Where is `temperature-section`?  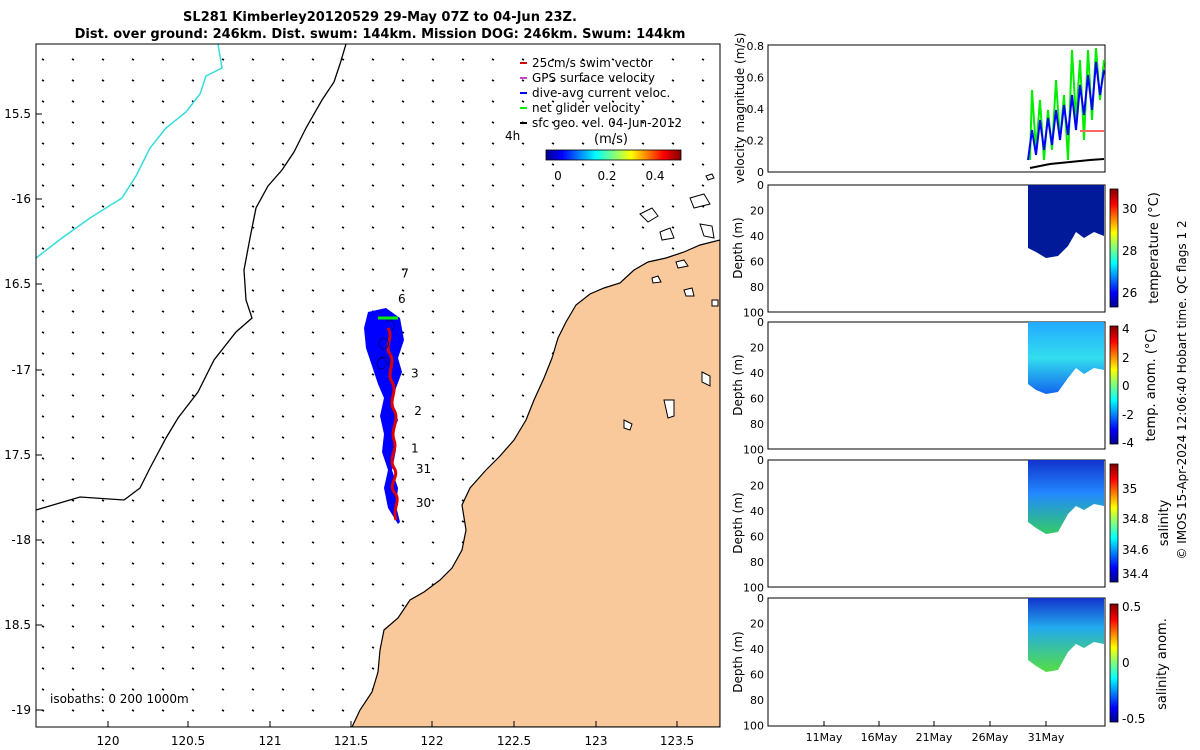
temperature-section is located at coordinates (1066, 221).